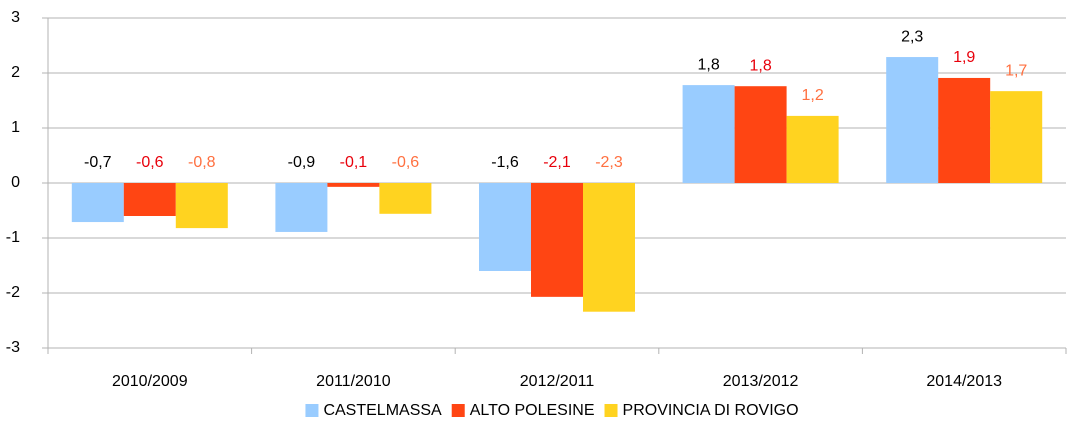  Describe the element at coordinates (15, 17) in the screenshot. I see `y-tick-label: 3` at that location.